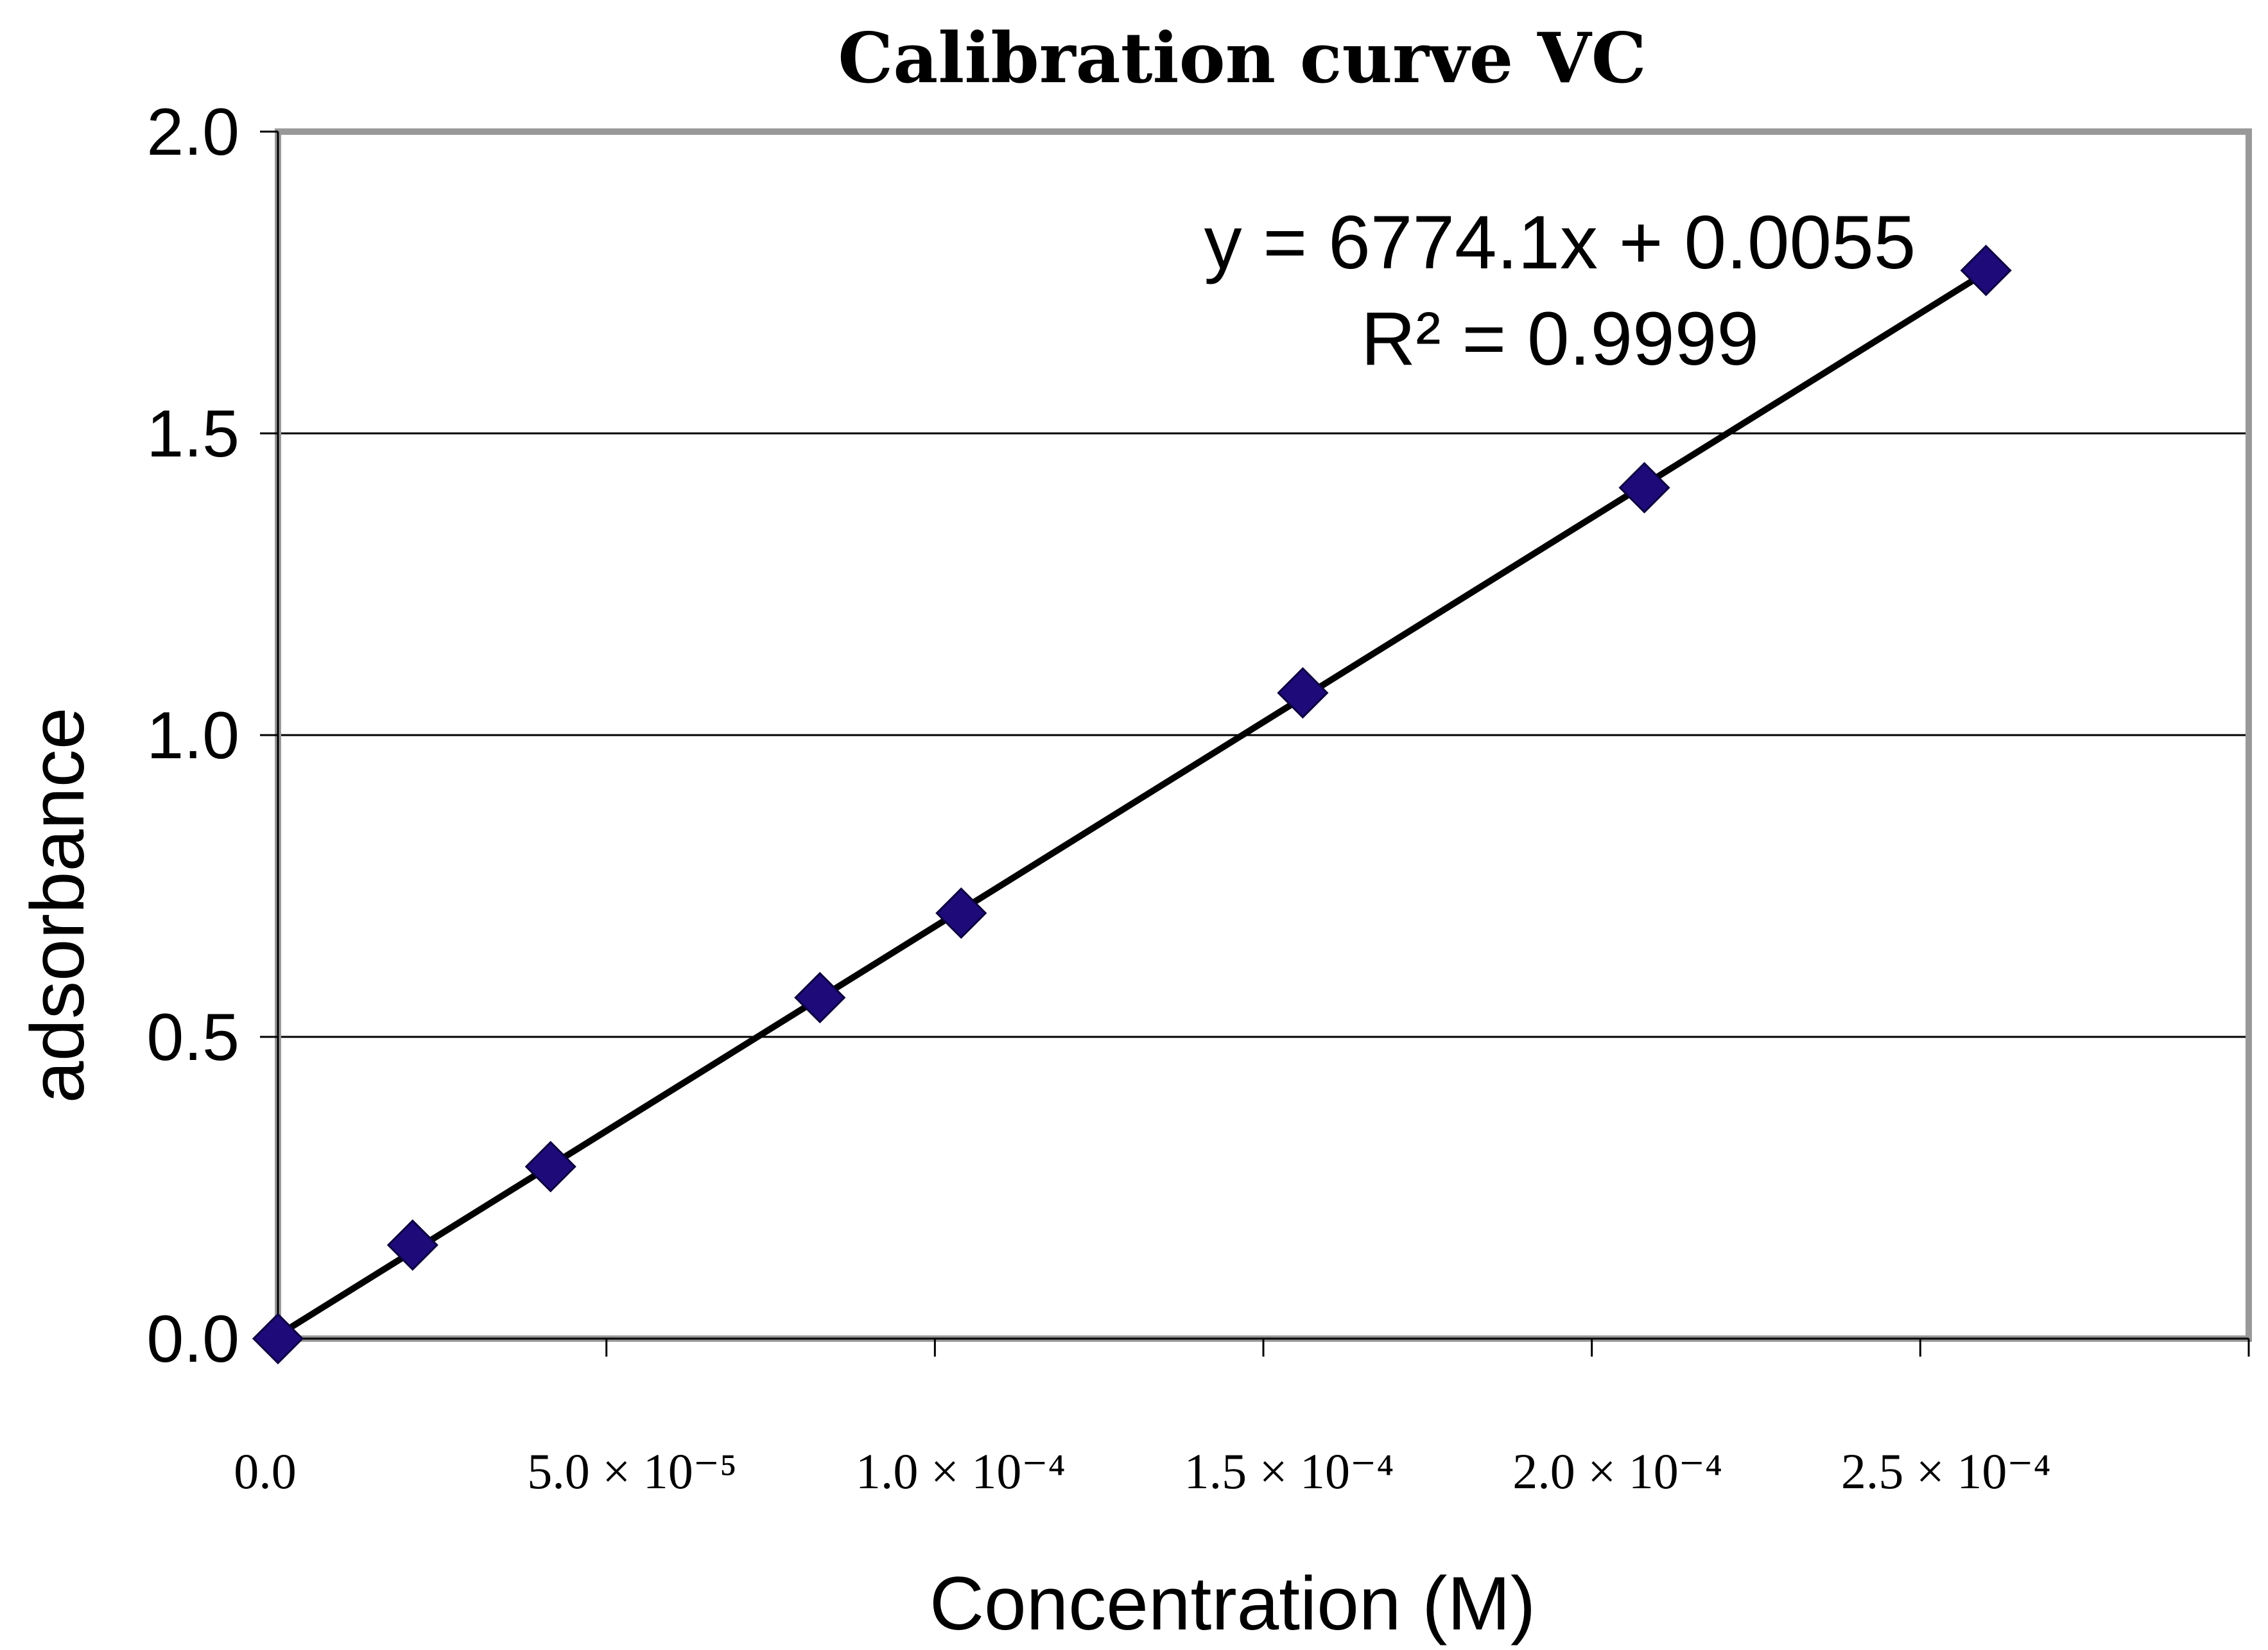 The image size is (2268, 1650). Describe the element at coordinates (961, 1471) in the screenshot. I see `x-tick-label-2: 1.0 × 10⁻⁴` at that location.